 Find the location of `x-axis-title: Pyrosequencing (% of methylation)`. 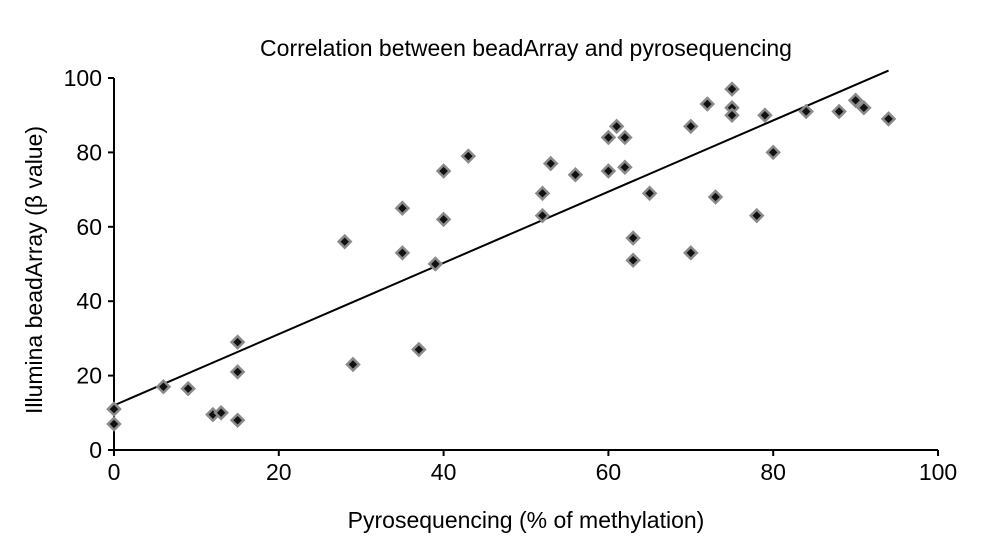

x-axis-title: Pyrosequencing (% of methylation) is located at coordinates (526, 520).